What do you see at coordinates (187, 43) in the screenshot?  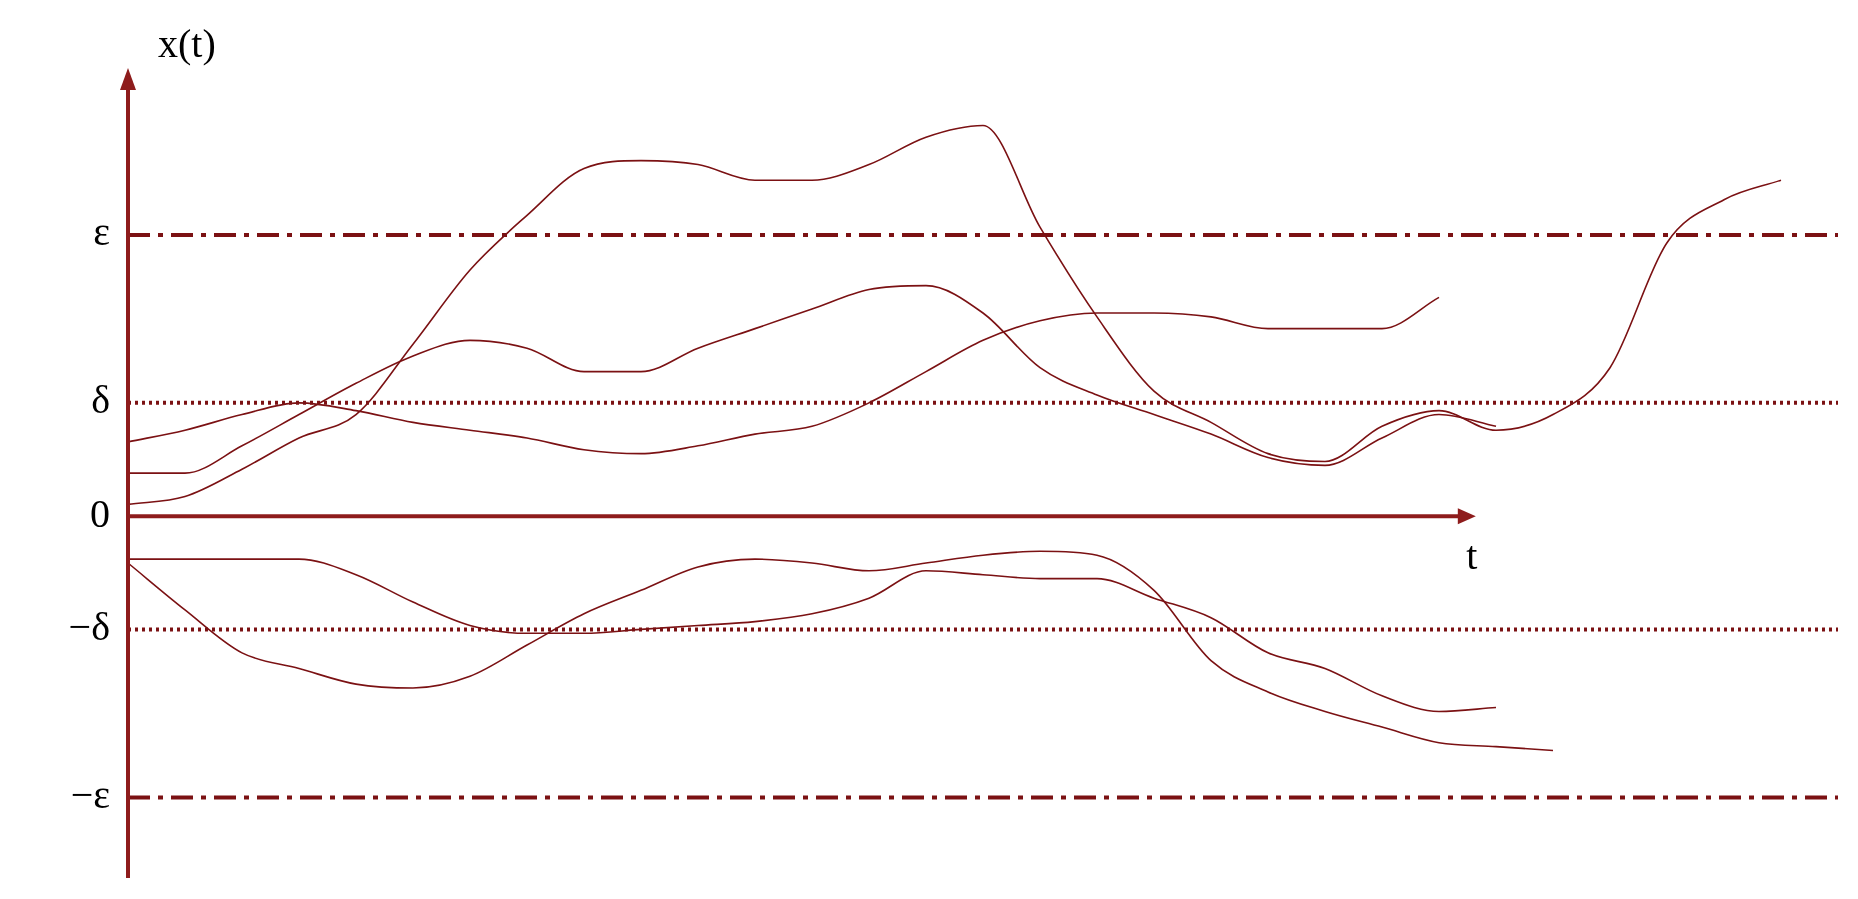 I see `y-axis-title: x(t)` at bounding box center [187, 43].